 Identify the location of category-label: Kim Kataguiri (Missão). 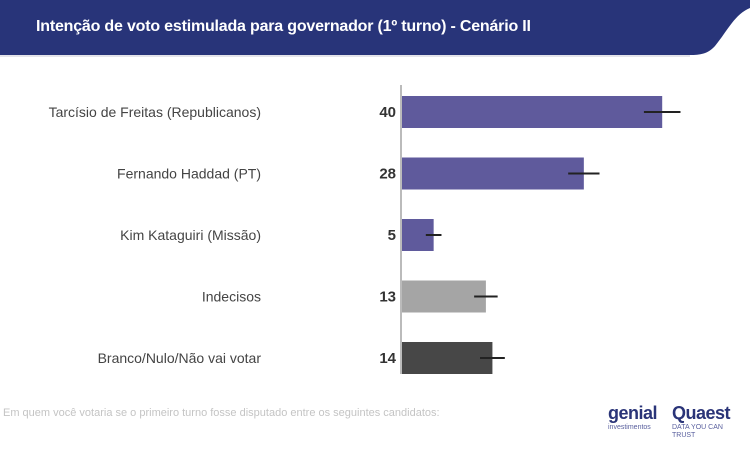
(190, 235).